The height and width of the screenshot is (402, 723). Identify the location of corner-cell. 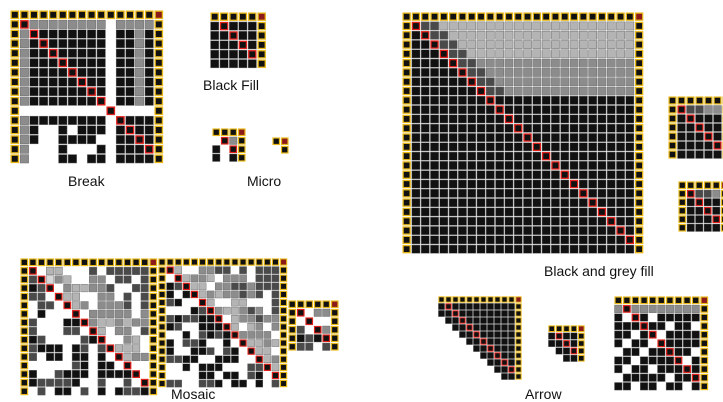
(721, 185).